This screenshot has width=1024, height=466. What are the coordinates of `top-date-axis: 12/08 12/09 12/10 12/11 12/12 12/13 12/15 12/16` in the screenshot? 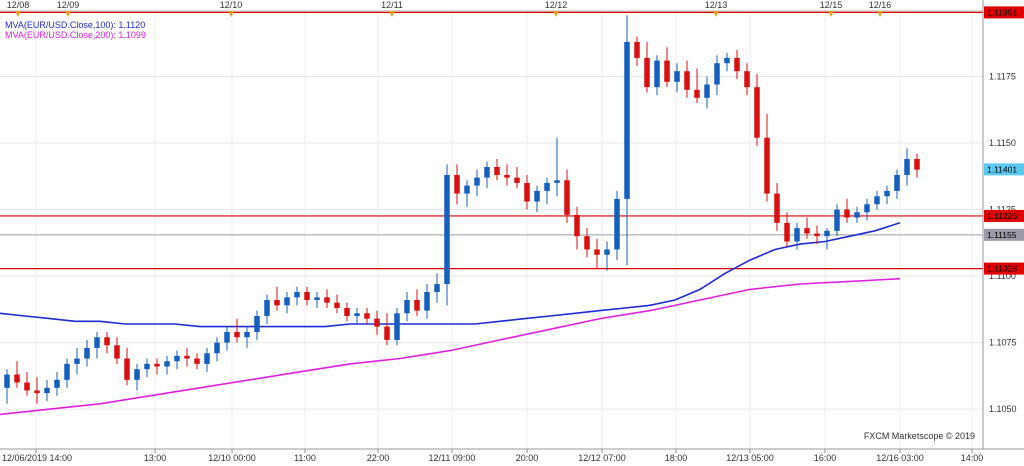 It's located at (449, 8).